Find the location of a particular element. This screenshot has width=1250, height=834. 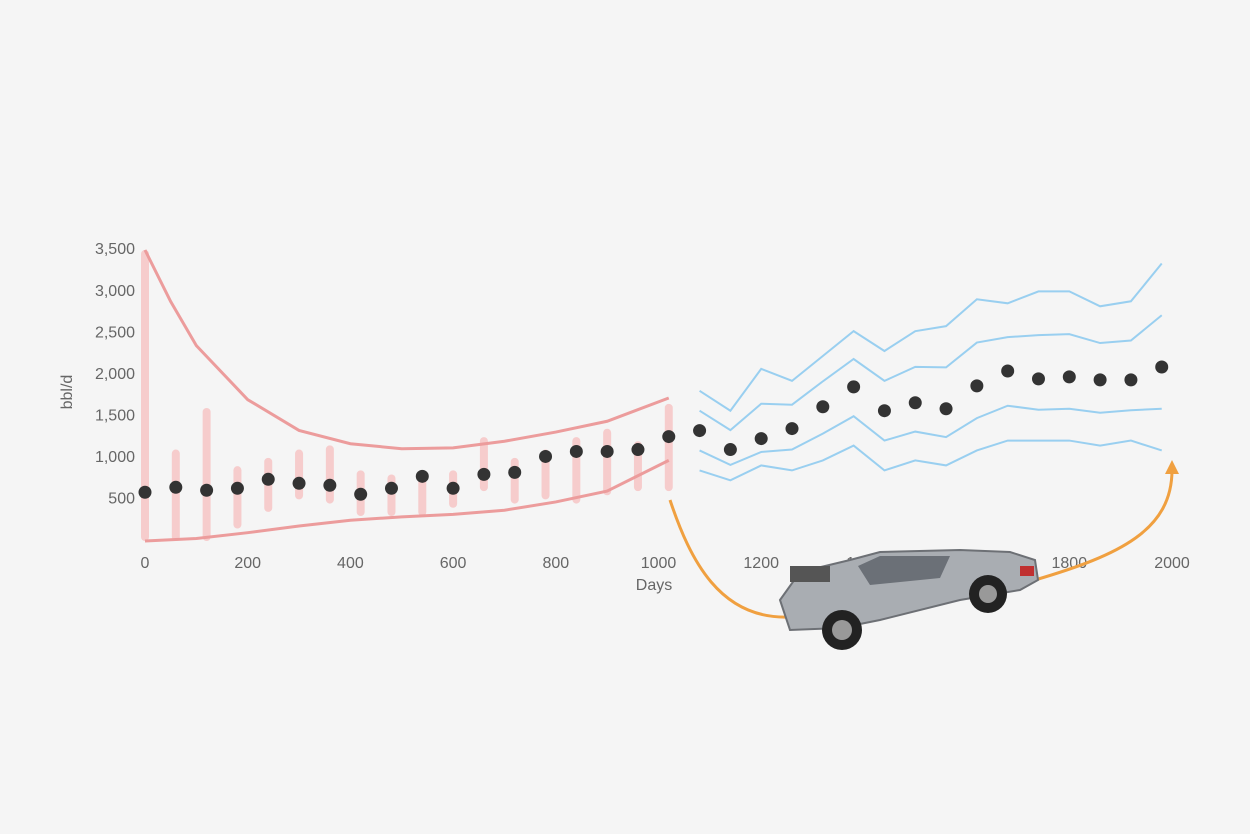

x-tick-label: 1000 is located at coordinates (659, 563).